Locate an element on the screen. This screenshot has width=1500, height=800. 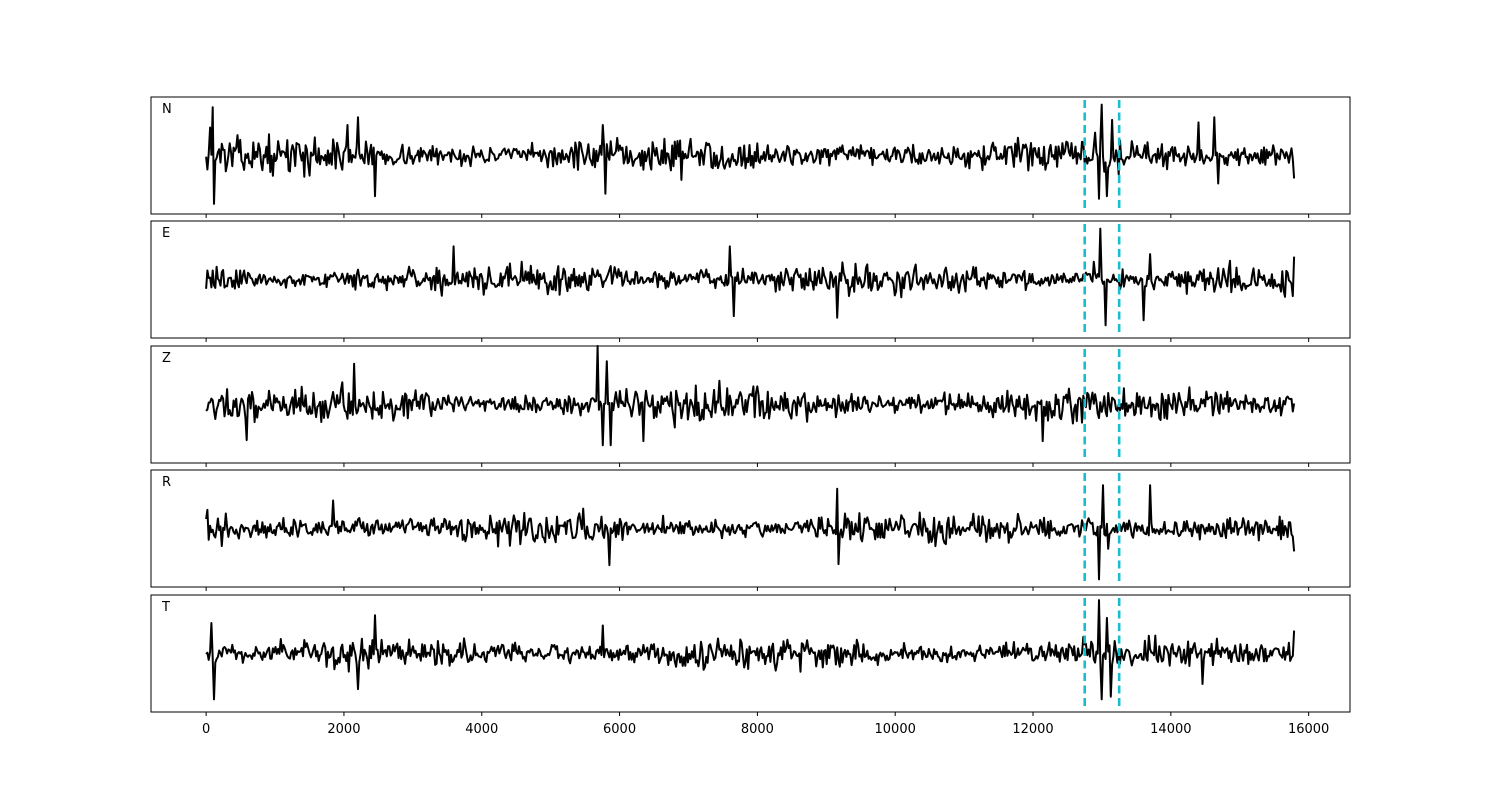
panel-t: T is located at coordinates (750, 655).